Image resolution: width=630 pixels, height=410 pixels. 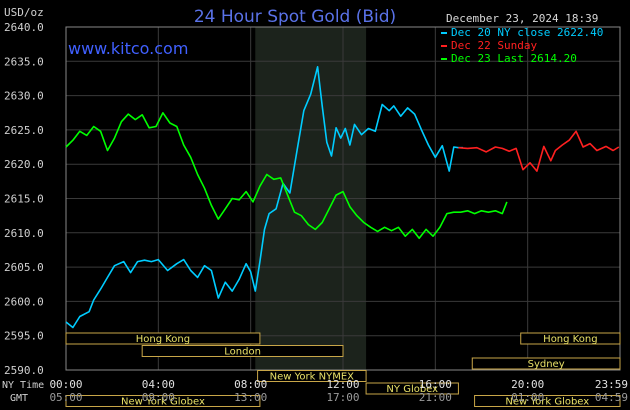 What do you see at coordinates (250, 397) in the screenshot?
I see `x-tick-label-gmt: 13:00` at bounding box center [250, 397].